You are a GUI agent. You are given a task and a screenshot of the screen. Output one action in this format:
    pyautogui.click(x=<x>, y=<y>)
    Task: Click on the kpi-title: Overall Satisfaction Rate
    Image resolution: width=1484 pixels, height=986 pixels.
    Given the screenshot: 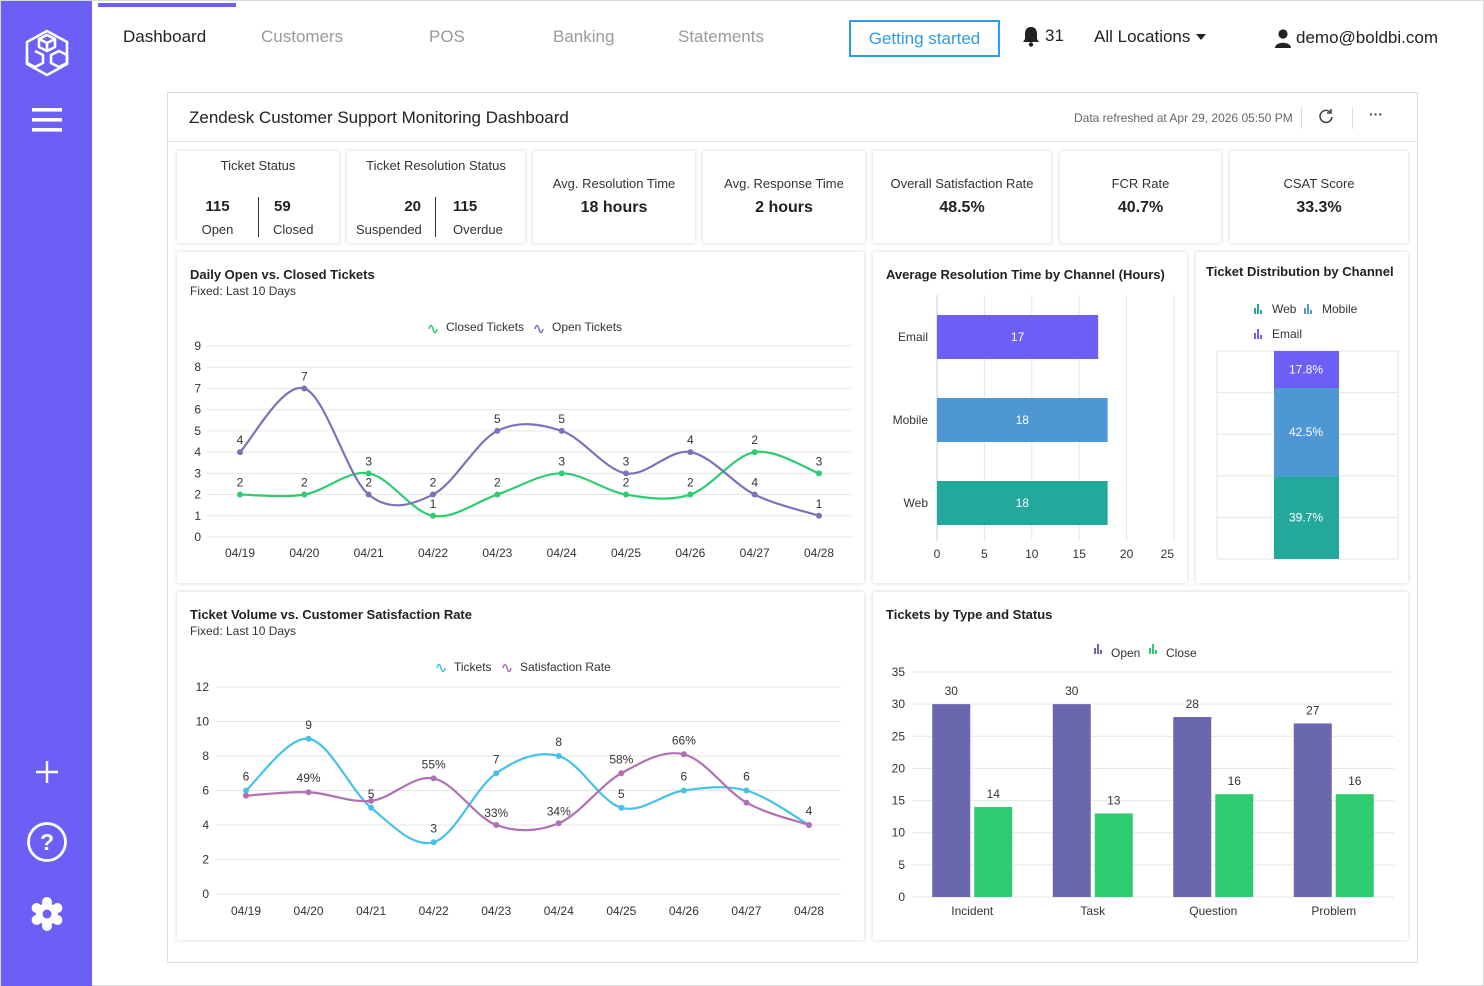 What is the action you would take?
    pyautogui.click(x=962, y=183)
    